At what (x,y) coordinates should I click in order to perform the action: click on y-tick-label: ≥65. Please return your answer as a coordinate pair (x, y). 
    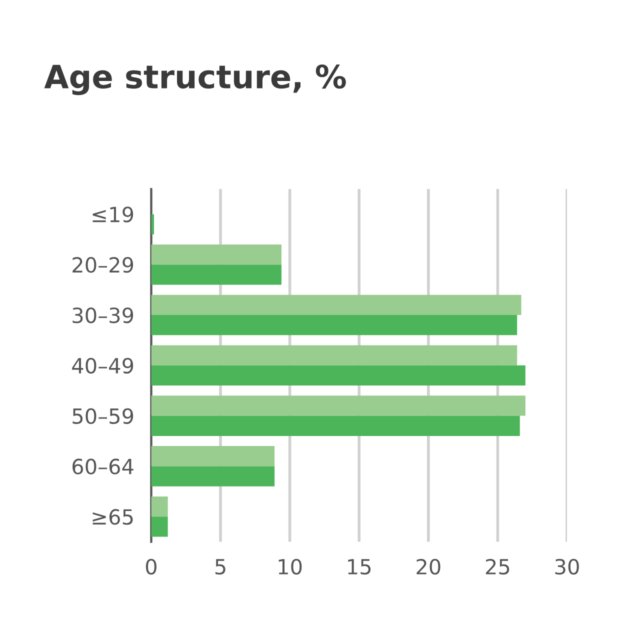
    Looking at the image, I should click on (112, 517).